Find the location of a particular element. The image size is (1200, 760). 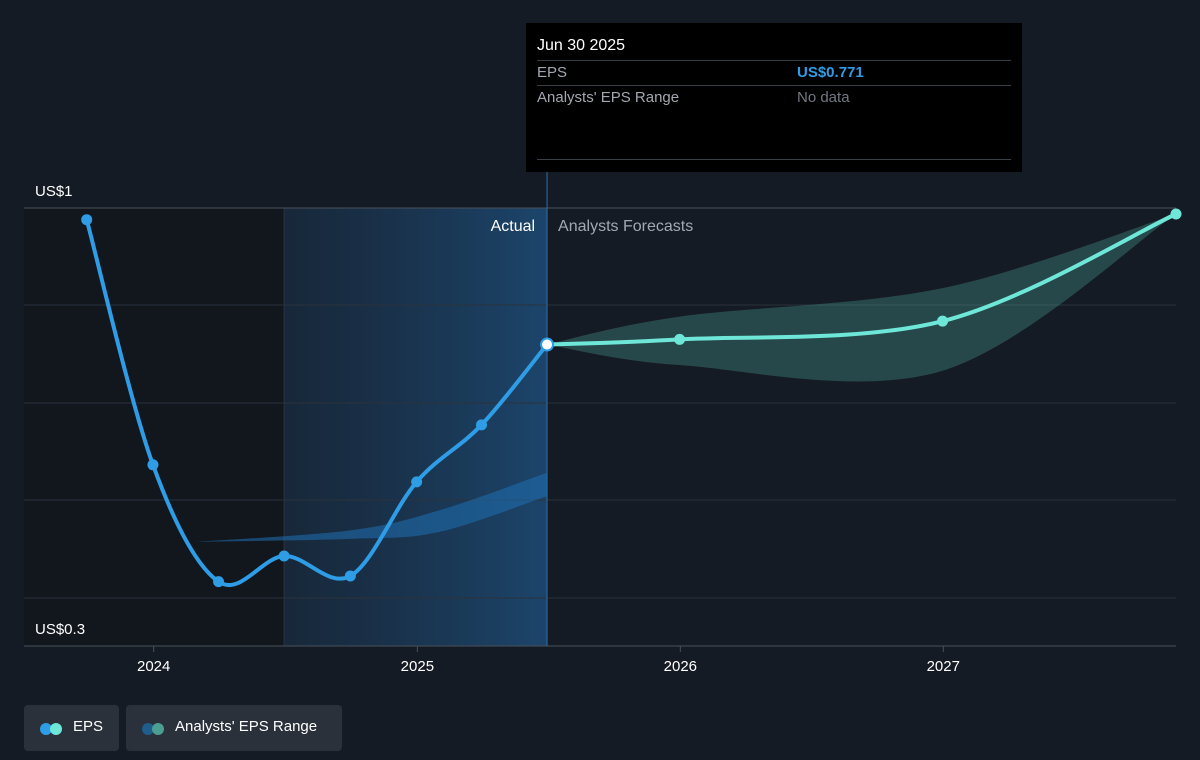

actual-label: Actual is located at coordinates (513, 226).